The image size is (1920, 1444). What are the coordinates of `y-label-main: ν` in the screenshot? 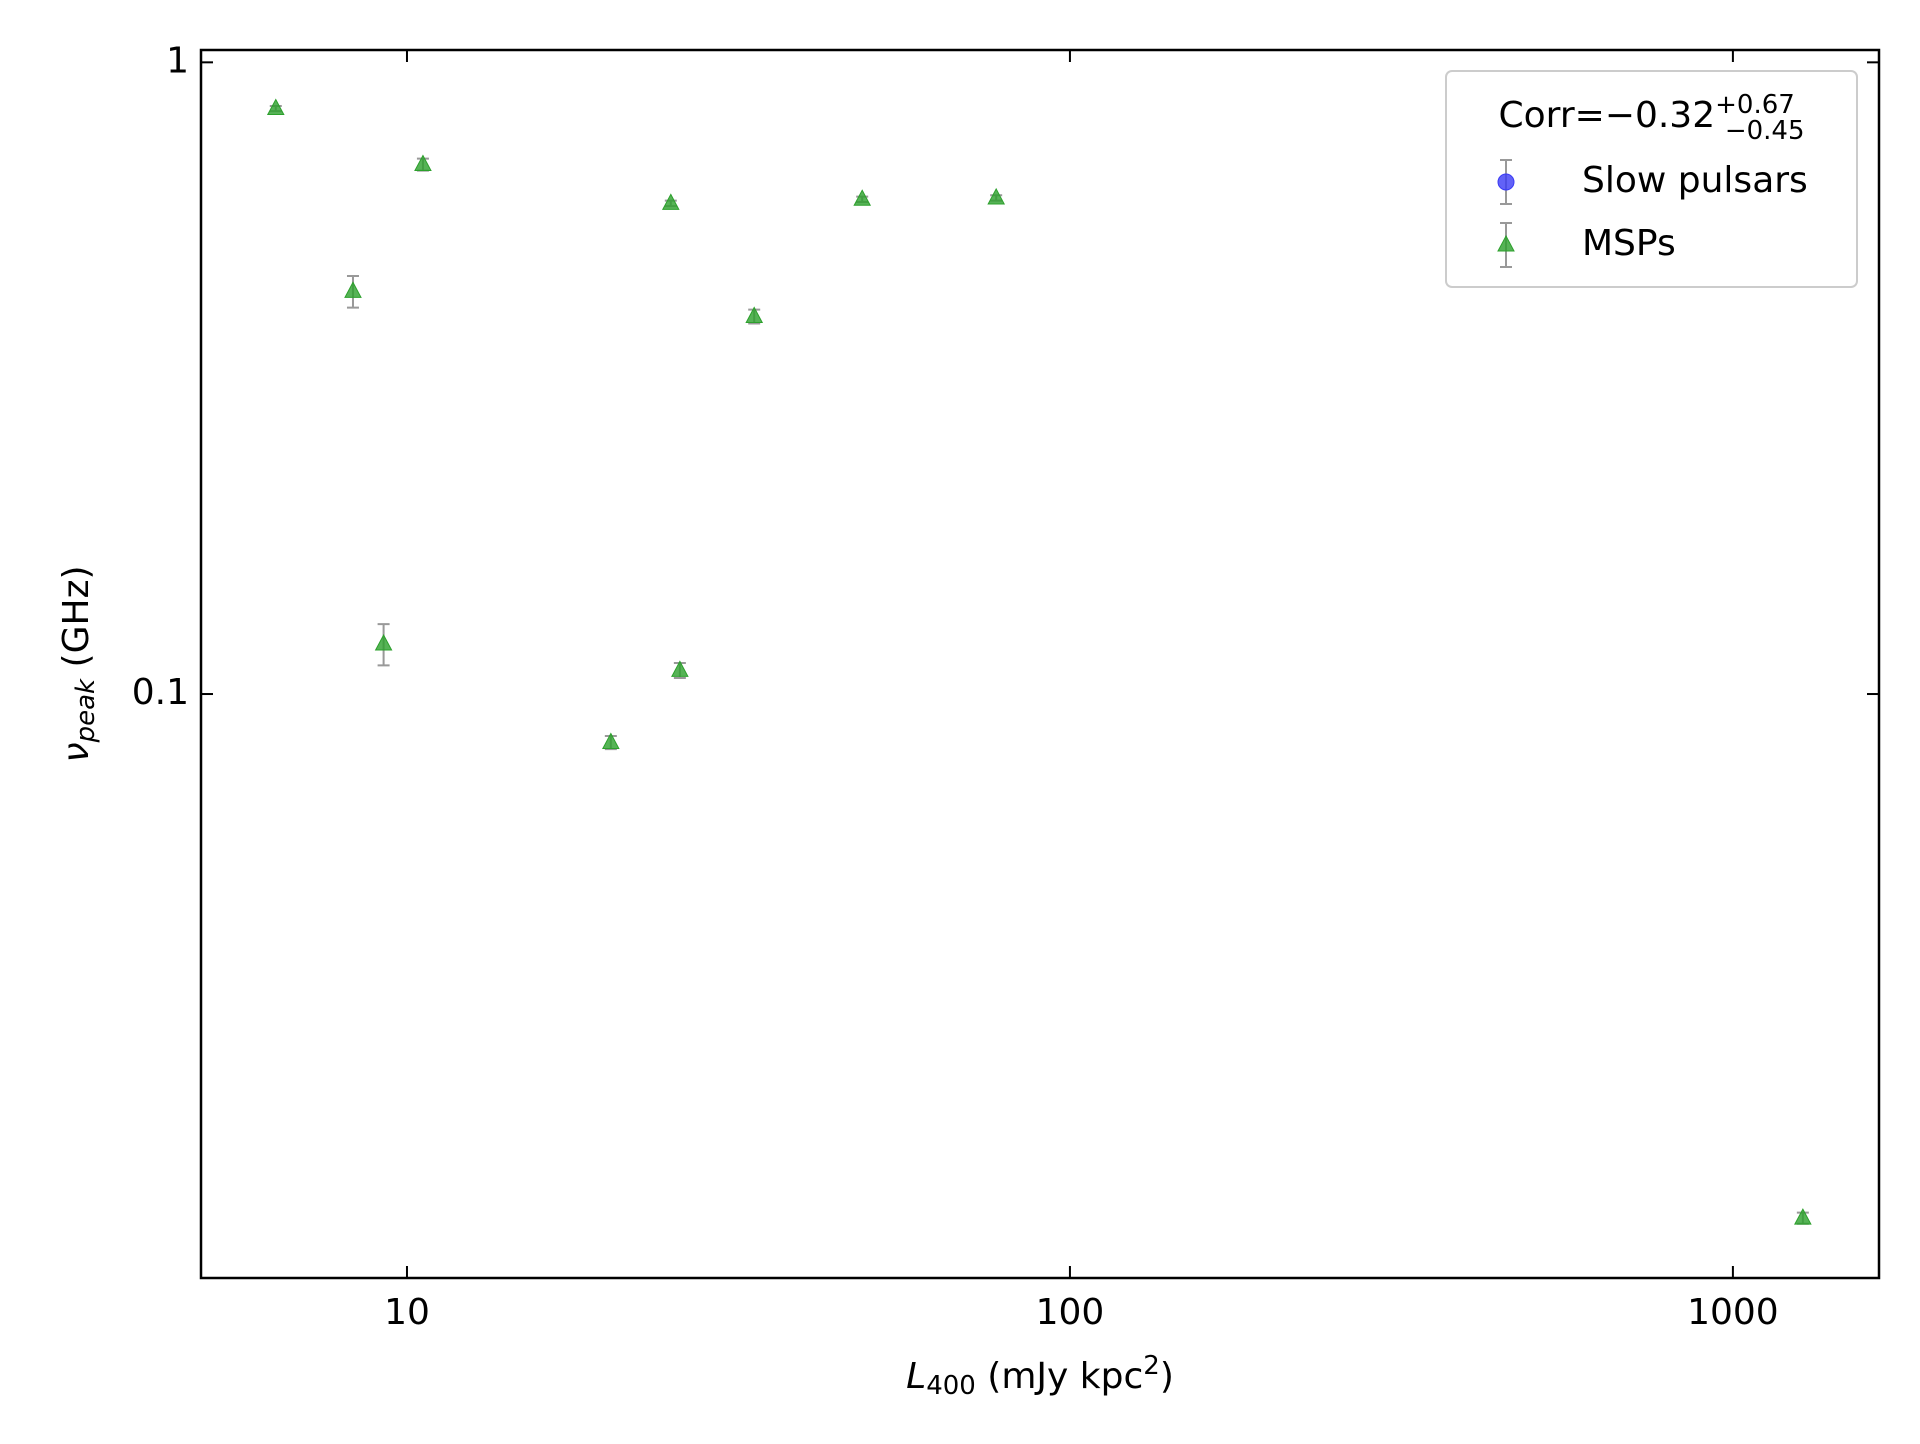 It's located at (76, 752).